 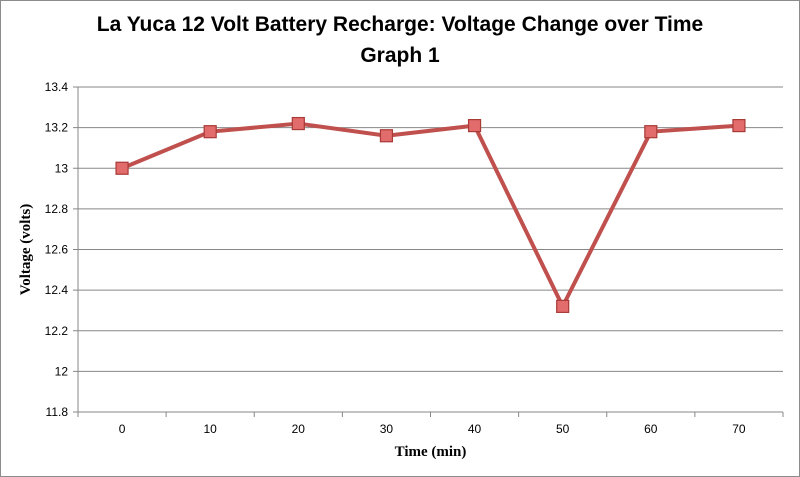 What do you see at coordinates (57, 290) in the screenshot?
I see `y-tick-label: 12.4` at bounding box center [57, 290].